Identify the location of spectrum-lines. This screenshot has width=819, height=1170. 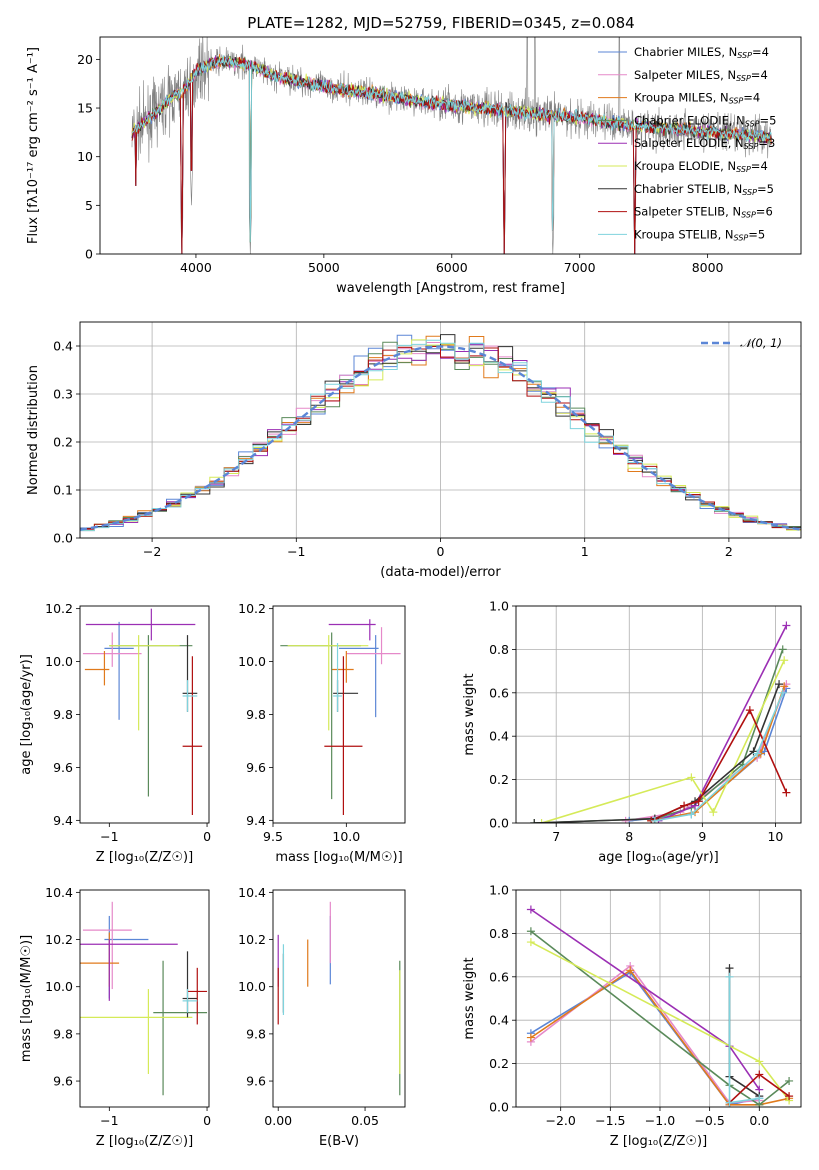
(451, 145).